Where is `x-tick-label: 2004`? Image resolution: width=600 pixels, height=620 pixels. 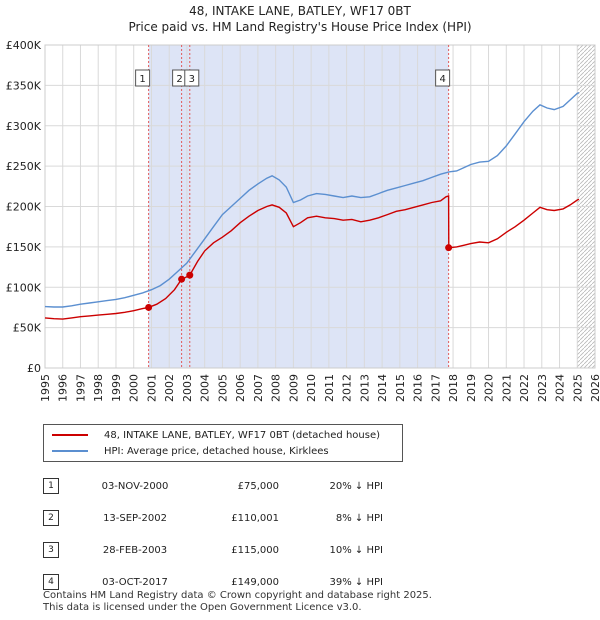
x-tick-label: 2004 is located at coordinates (205, 388).